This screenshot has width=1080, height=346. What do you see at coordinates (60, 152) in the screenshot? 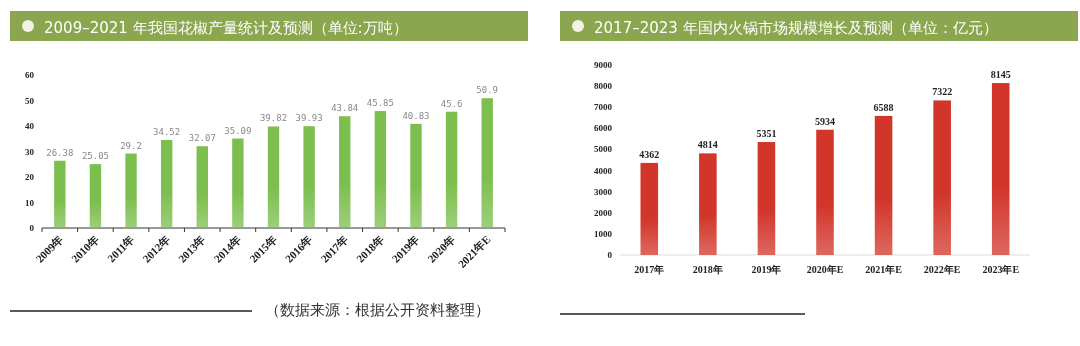
I see `data-label: 26.38` at bounding box center [60, 152].